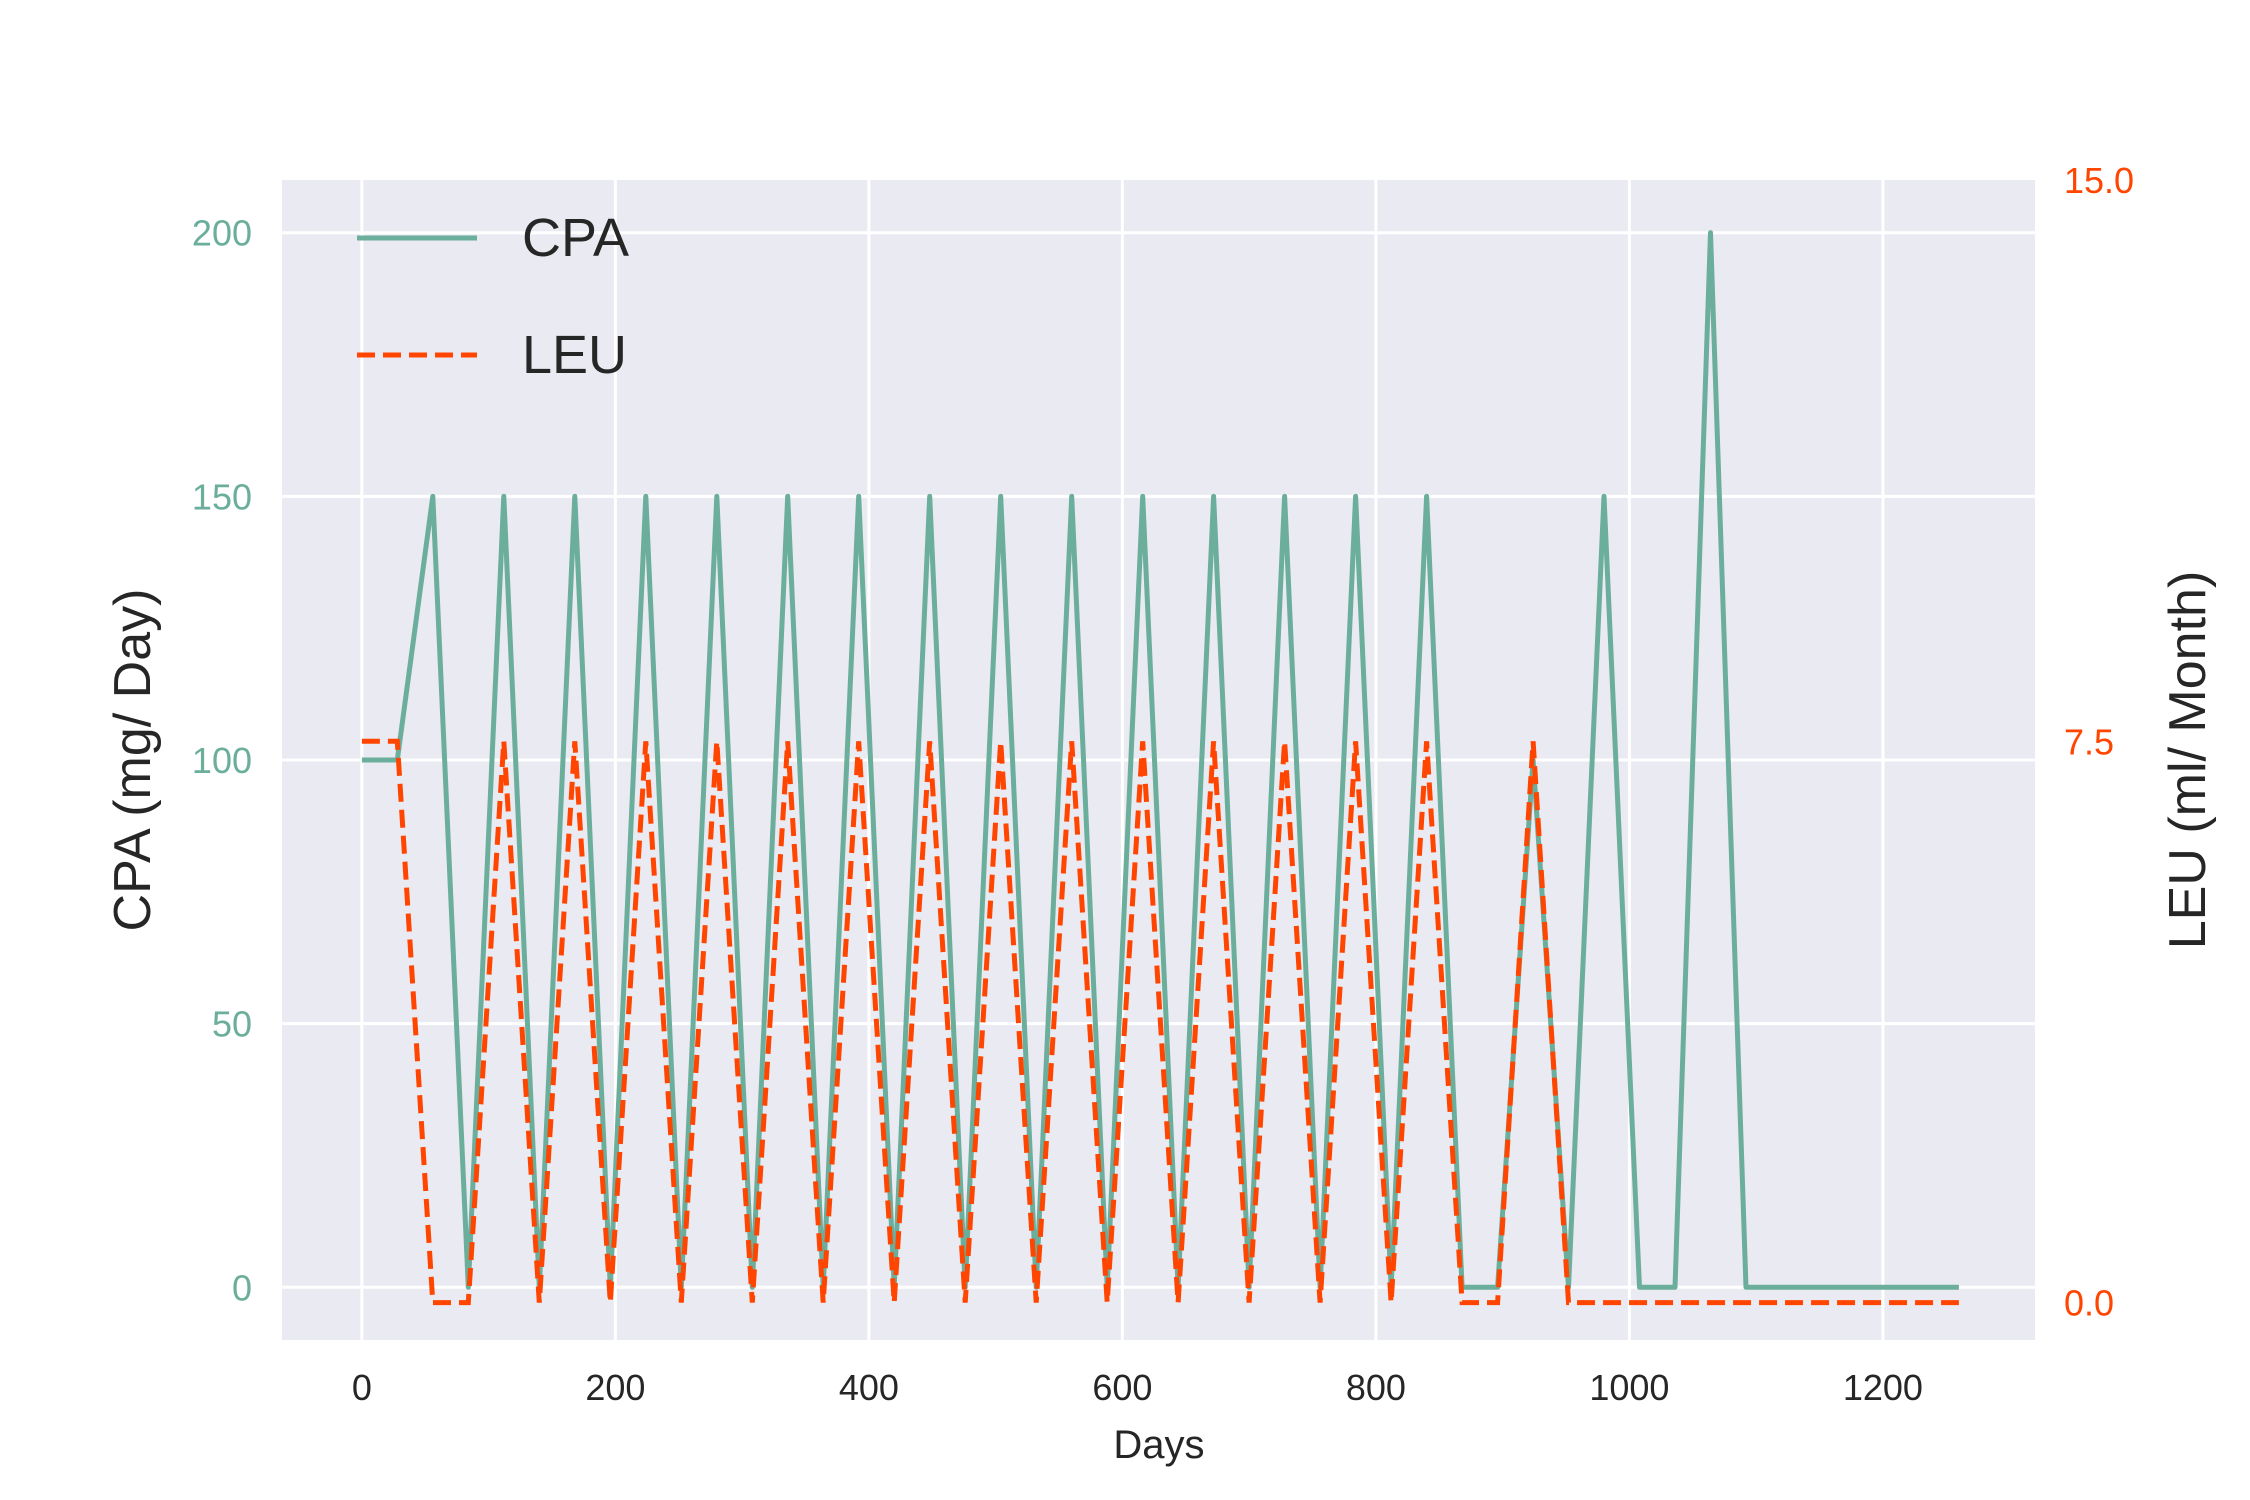 The image size is (2250, 1500). Describe the element at coordinates (2089, 1303) in the screenshot. I see `y2-tick-label: 0.0` at that location.